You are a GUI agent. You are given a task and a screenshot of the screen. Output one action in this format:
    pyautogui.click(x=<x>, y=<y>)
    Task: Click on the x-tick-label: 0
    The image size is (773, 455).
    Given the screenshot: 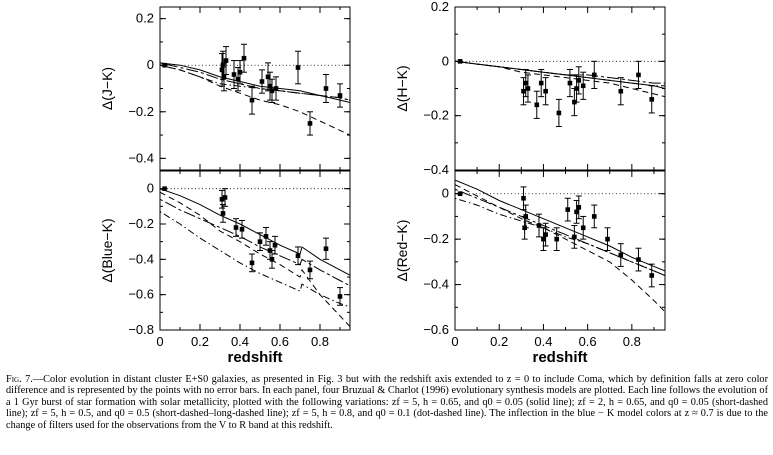 What is the action you would take?
    pyautogui.click(x=159, y=341)
    